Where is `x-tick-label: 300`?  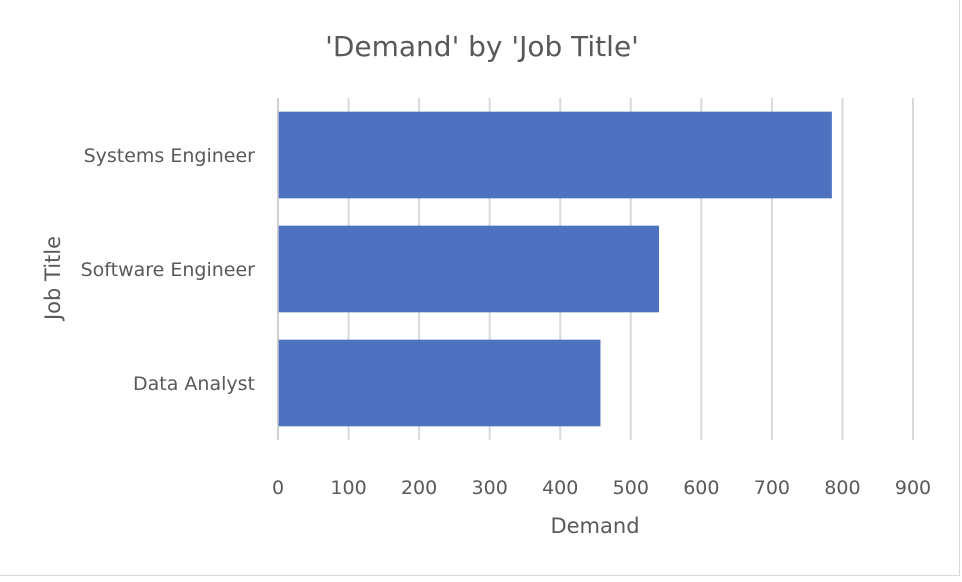 x-tick-label: 300 is located at coordinates (490, 488).